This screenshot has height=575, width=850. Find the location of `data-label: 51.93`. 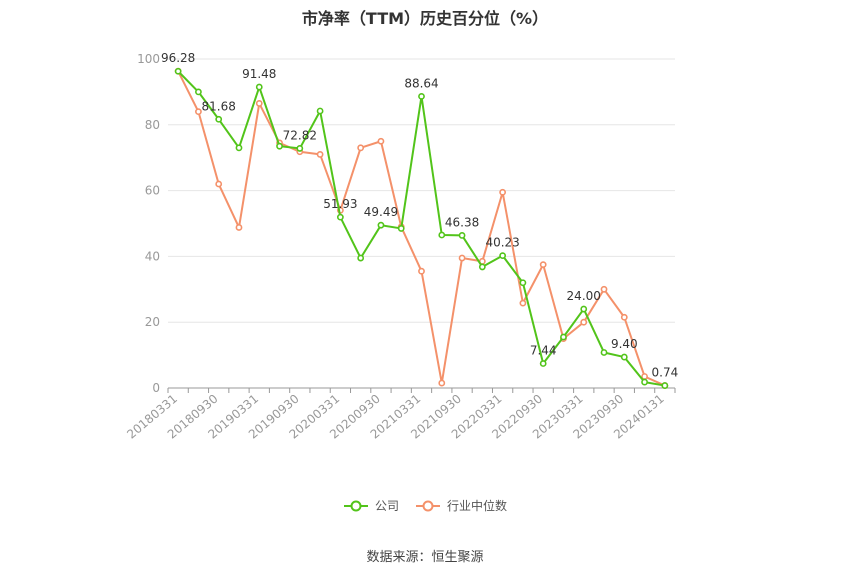

data-label: 51.93 is located at coordinates (340, 204).